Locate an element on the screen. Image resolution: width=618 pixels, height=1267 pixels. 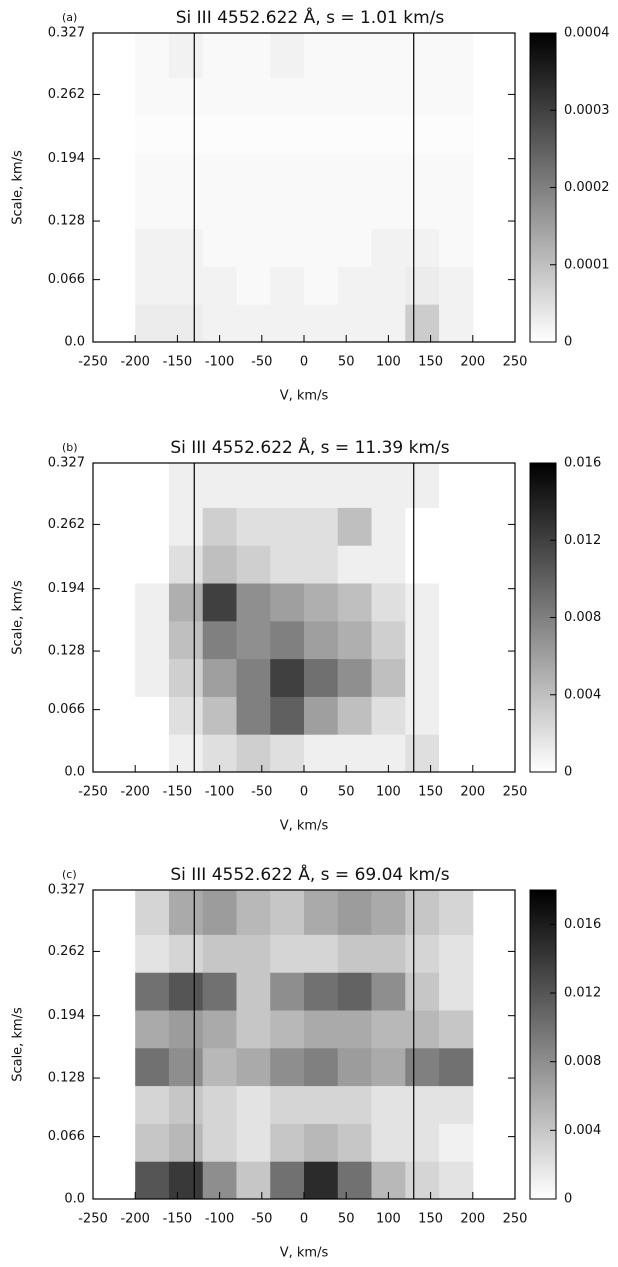
y-tick-label: 0.262 is located at coordinates (66, 524).